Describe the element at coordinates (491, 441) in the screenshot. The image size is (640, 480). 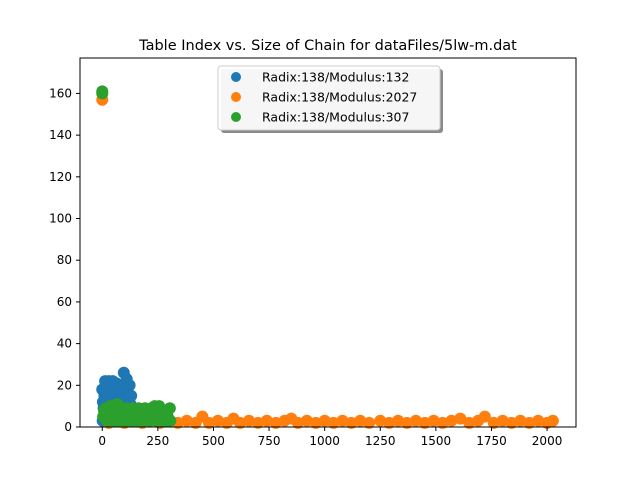
I see `x-tick-label: 1750` at that location.